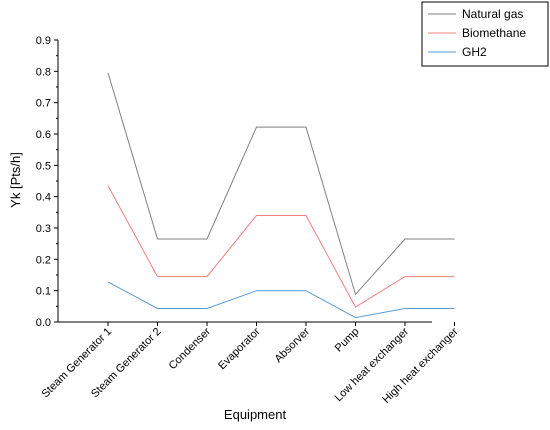  I want to click on y-tick-label: 0.9, so click(43, 41).